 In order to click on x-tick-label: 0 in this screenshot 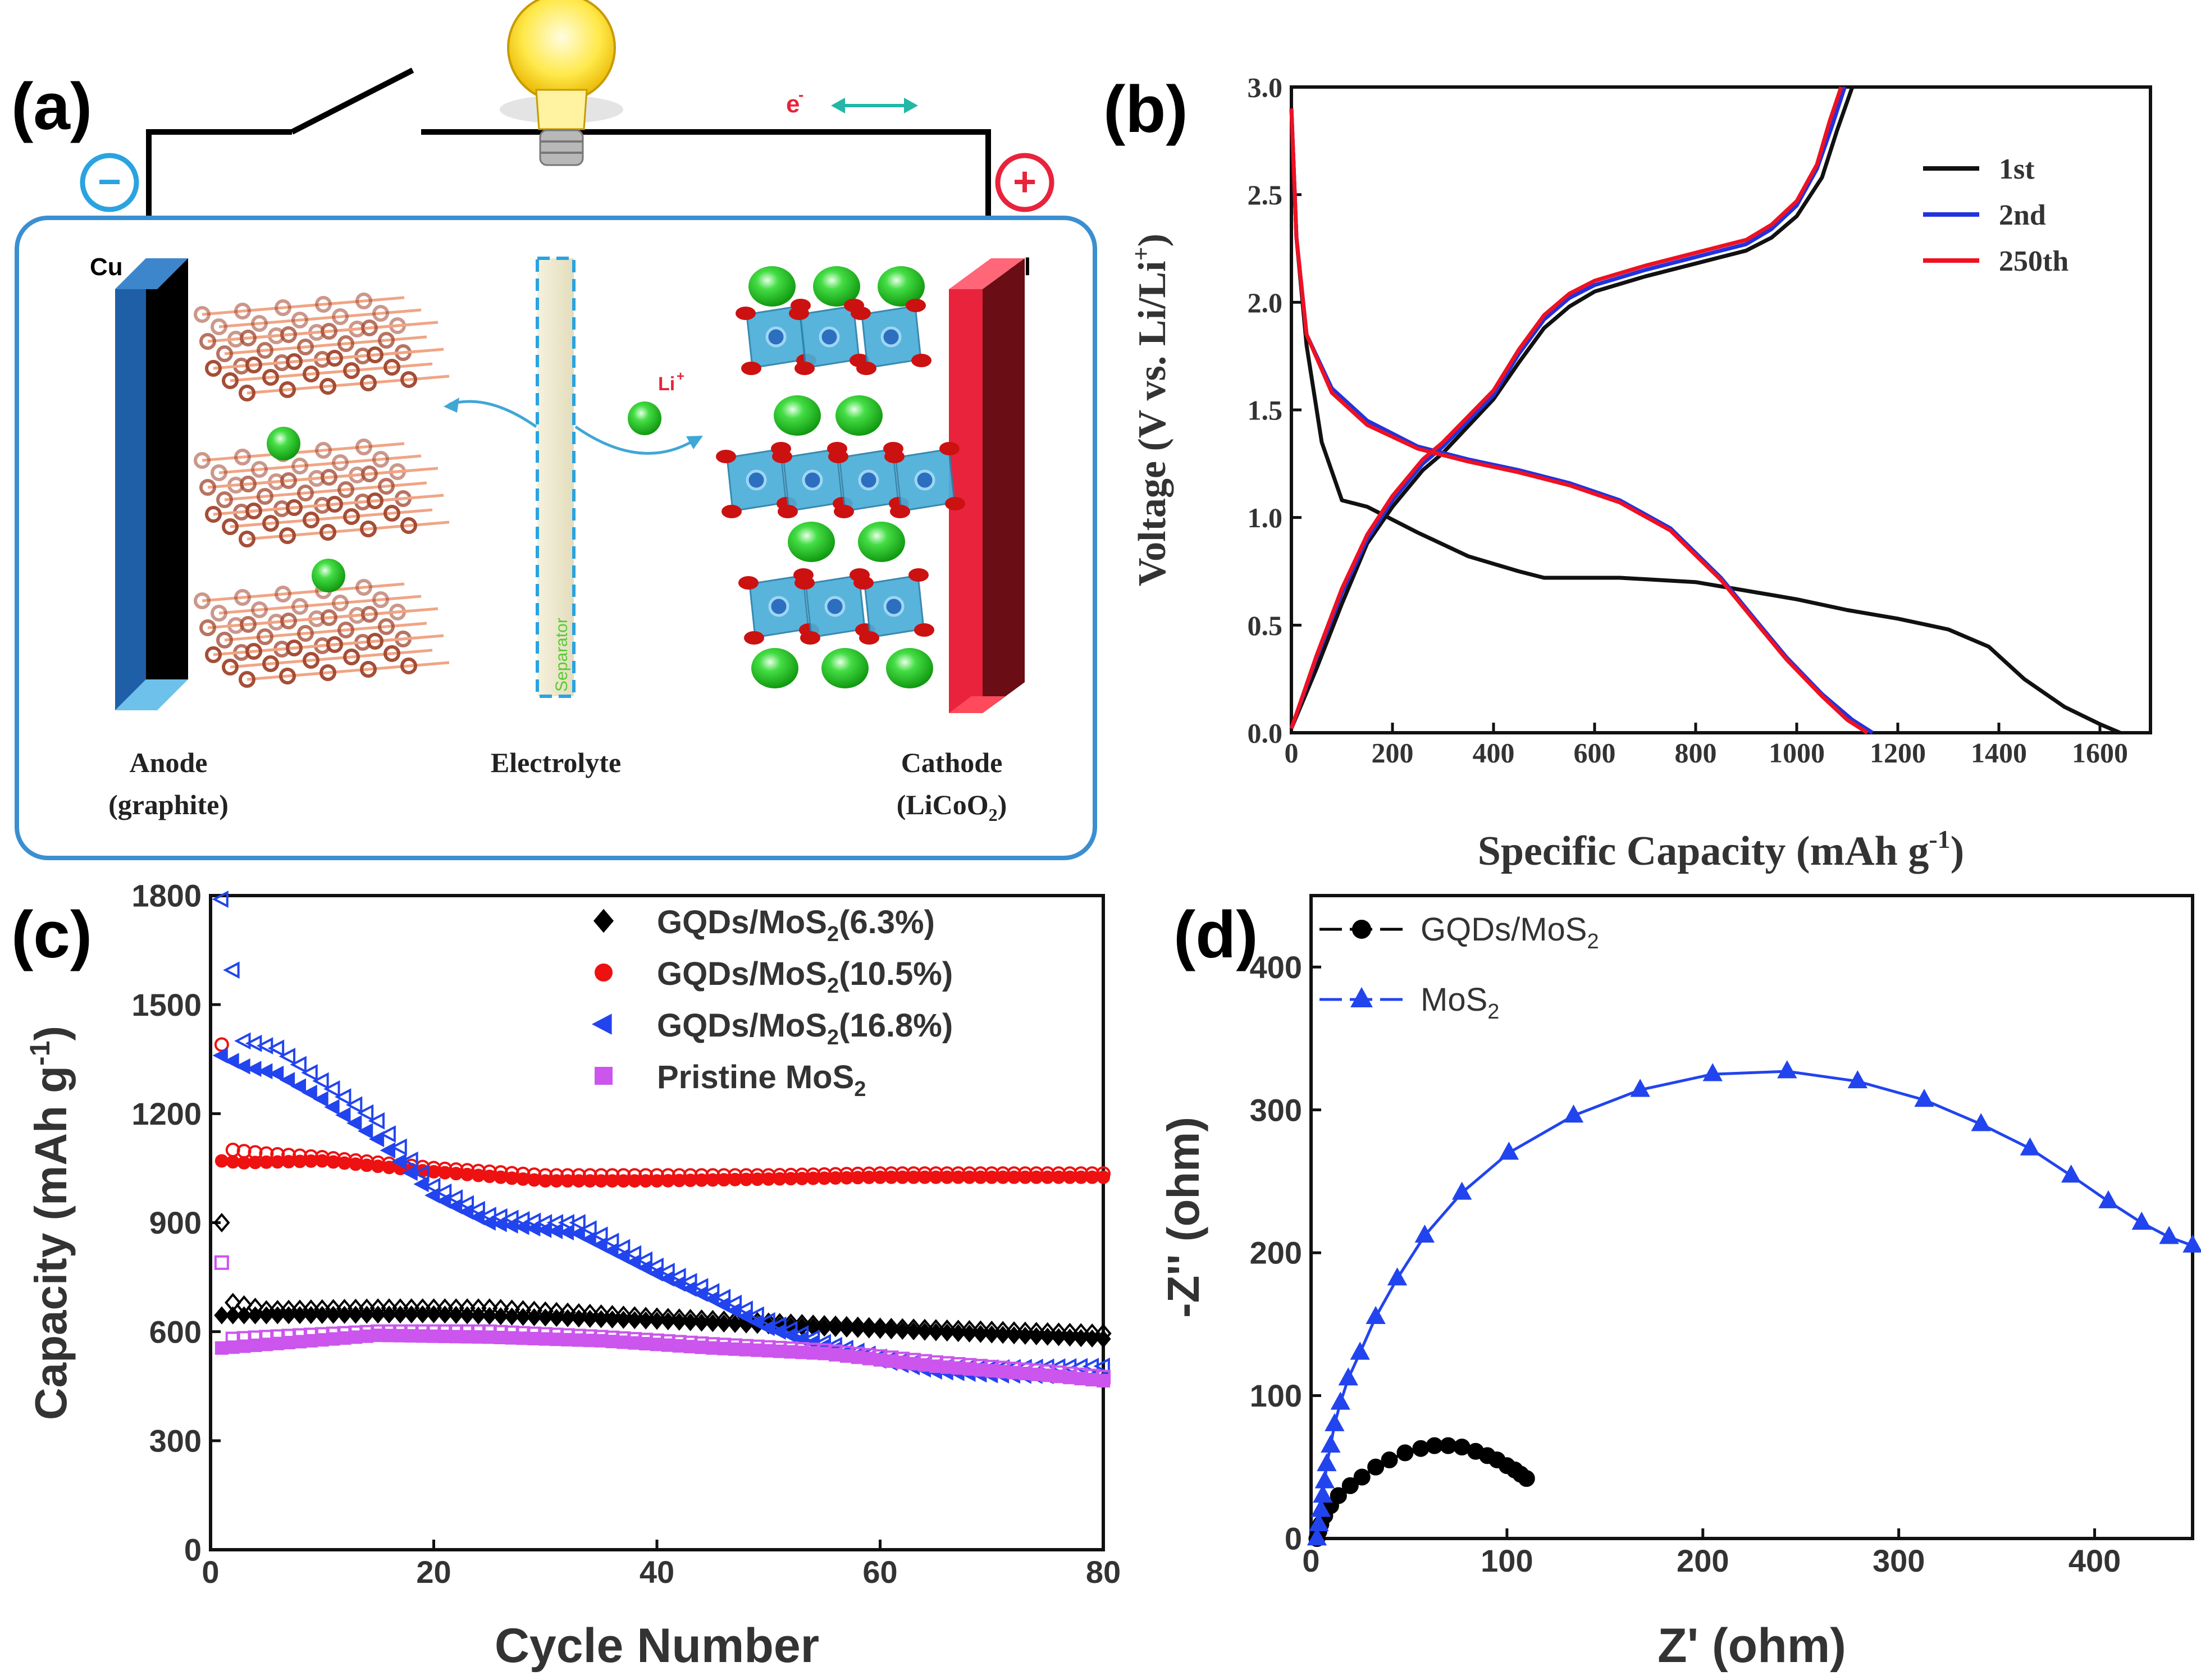, I will do `click(210, 1572)`.